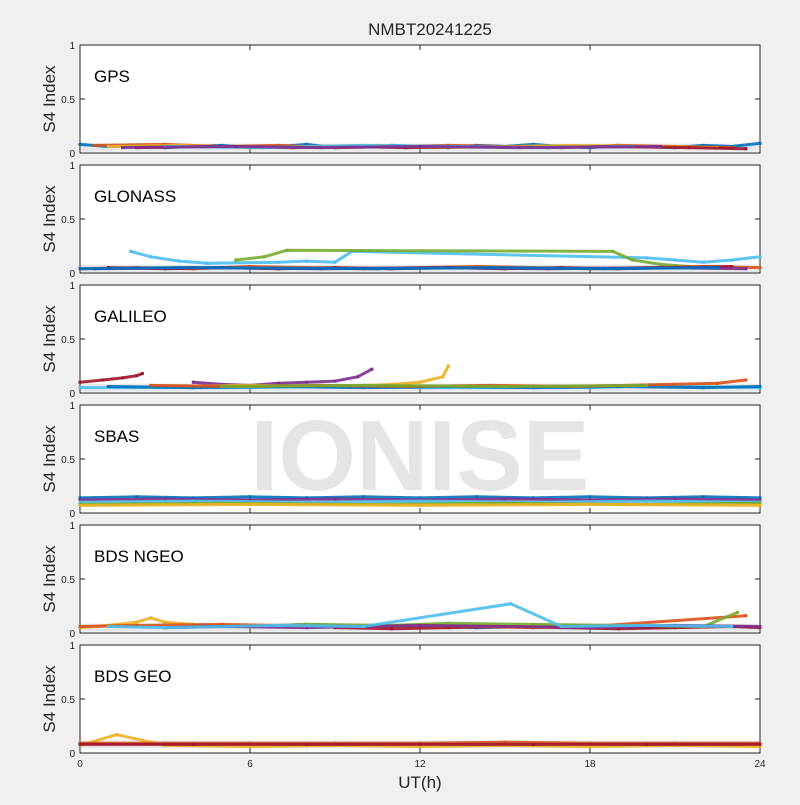 This screenshot has height=805, width=800. Describe the element at coordinates (590, 764) in the screenshot. I see `x-tick-label: 18` at that location.